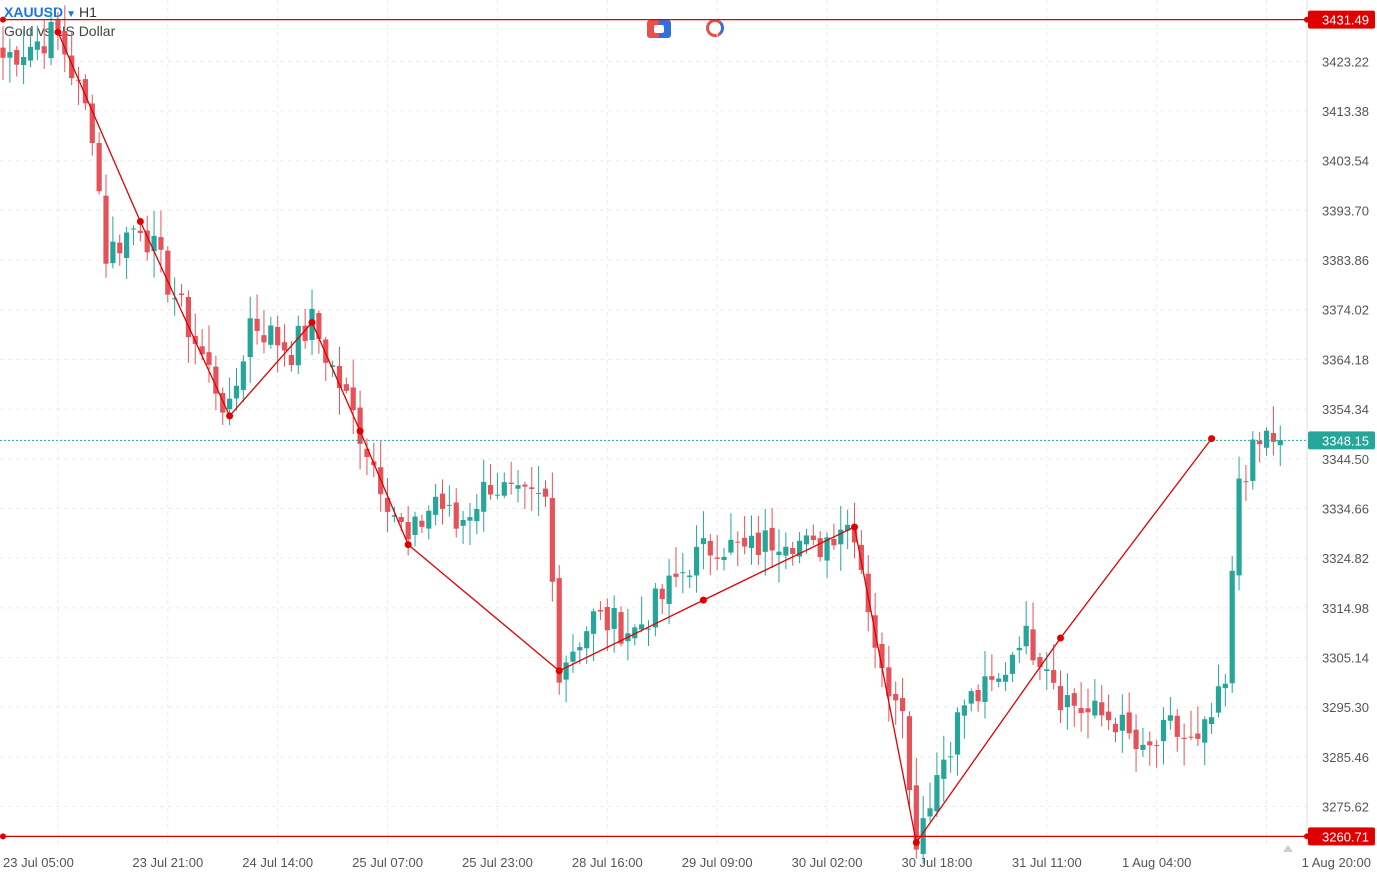  What do you see at coordinates (3, 836) in the screenshot?
I see `level-handle` at bounding box center [3, 836].